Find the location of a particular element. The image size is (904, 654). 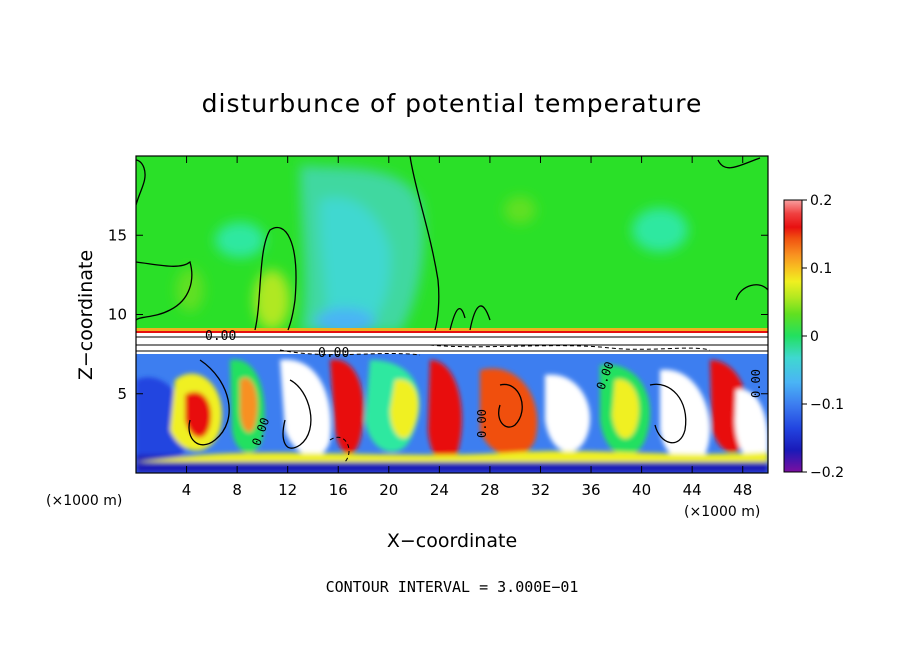

x-tick-label: 36 is located at coordinates (590, 490).